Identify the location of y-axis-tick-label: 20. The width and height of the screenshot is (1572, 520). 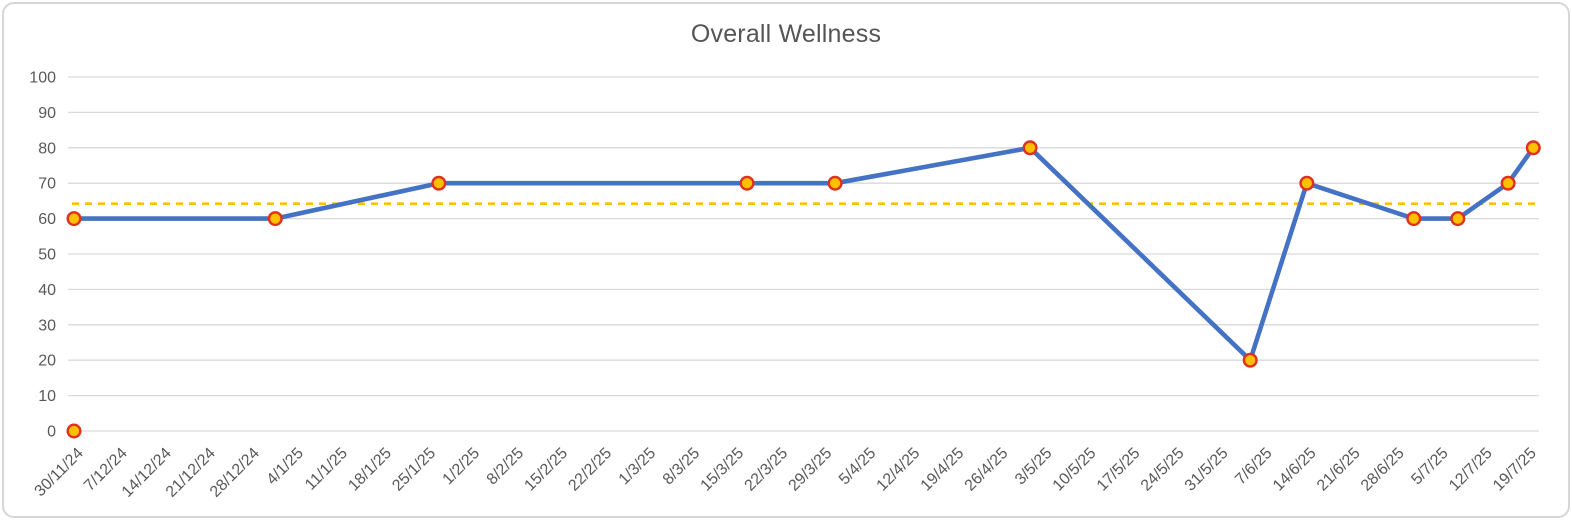
(47, 361).